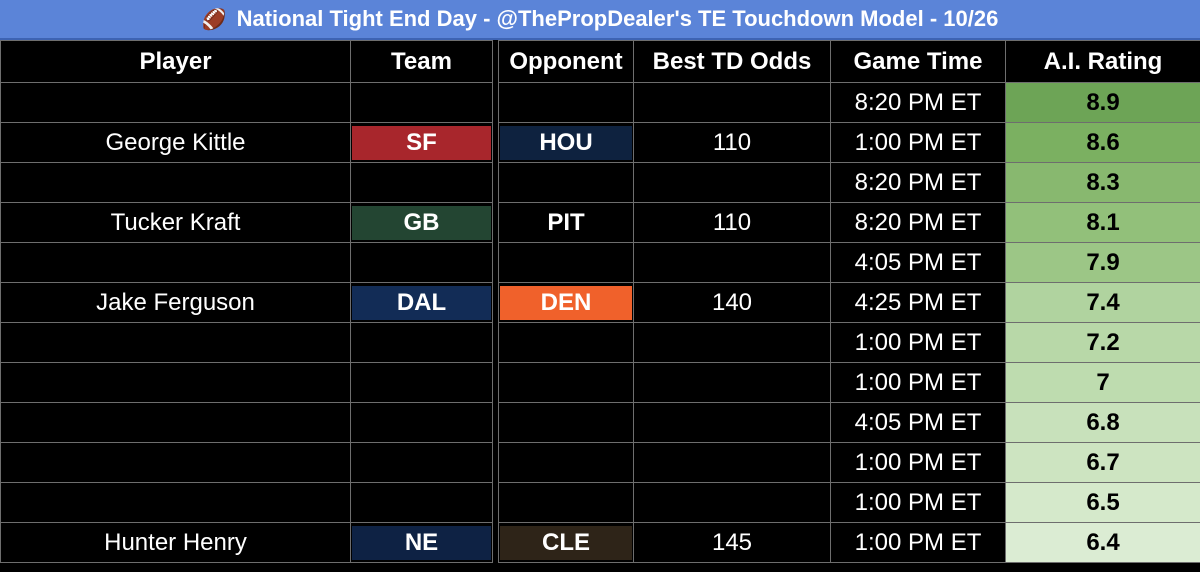 This screenshot has height=572, width=1200. What do you see at coordinates (175, 142) in the screenshot?
I see `player-cell: George Kittle` at bounding box center [175, 142].